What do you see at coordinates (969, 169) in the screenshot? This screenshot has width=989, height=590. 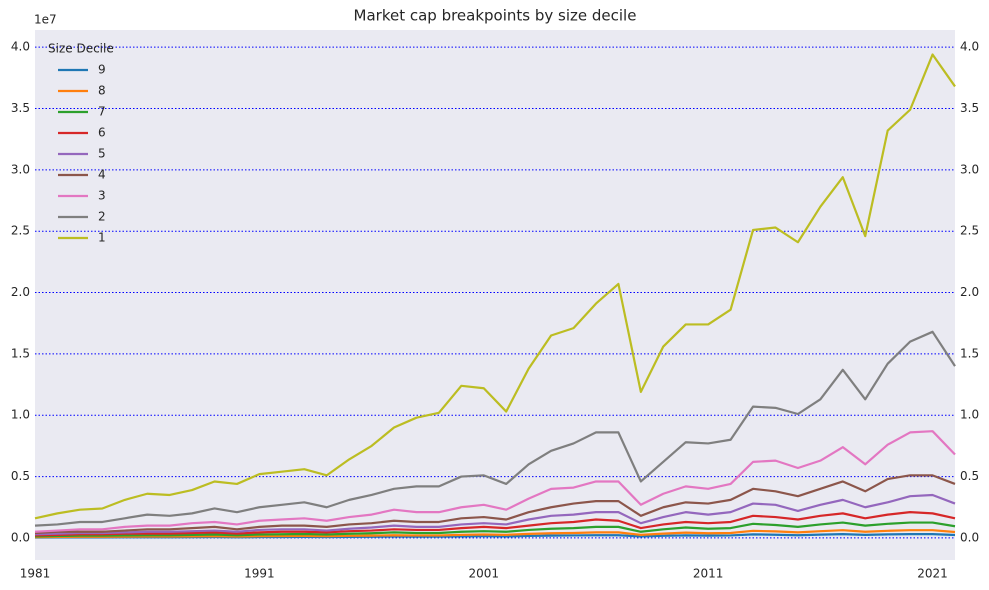 I see `y2-tick-label: 3.0` at bounding box center [969, 169].